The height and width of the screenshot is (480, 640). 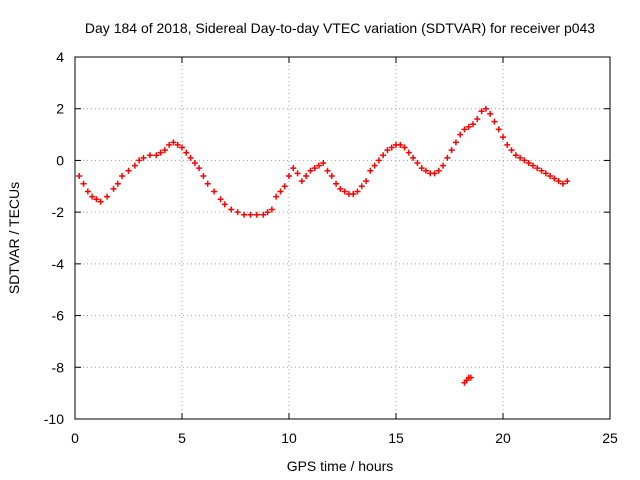 I want to click on y-tick-label: 4, so click(x=60, y=57).